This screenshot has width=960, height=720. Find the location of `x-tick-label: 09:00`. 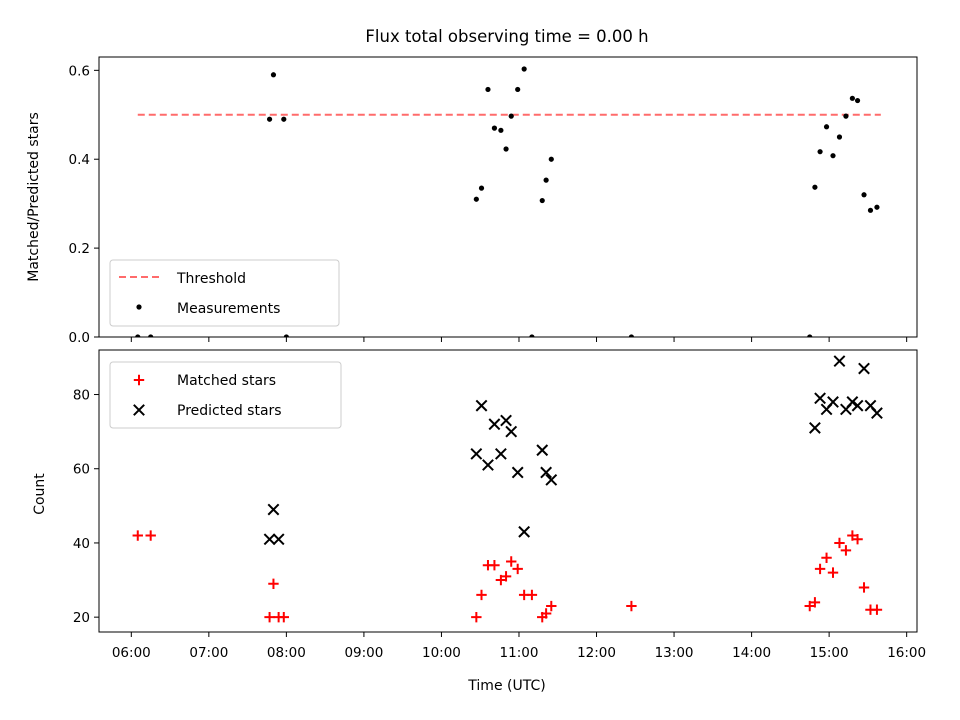

x-tick-label: 09:00 is located at coordinates (363, 653).